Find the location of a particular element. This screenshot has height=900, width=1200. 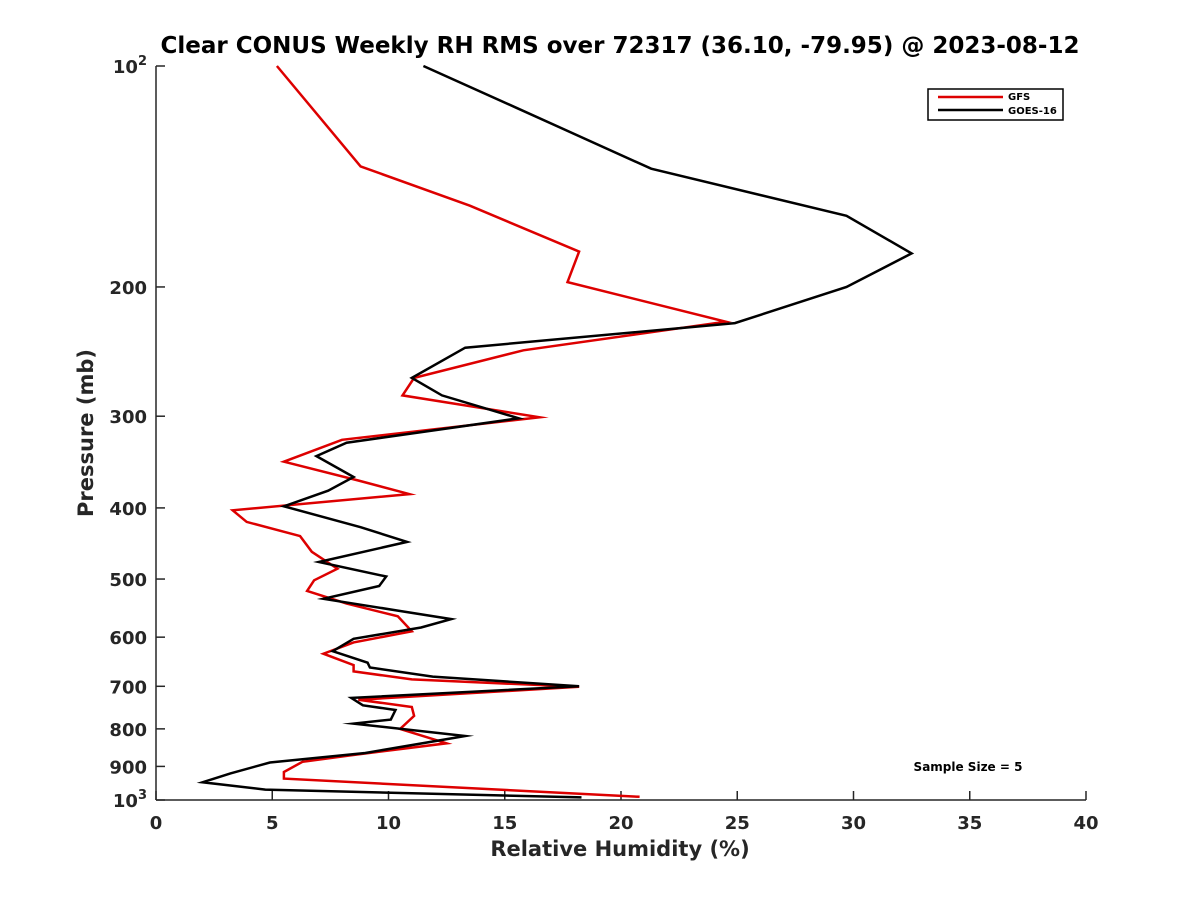

y-tick-label: 500 is located at coordinates (128, 580).